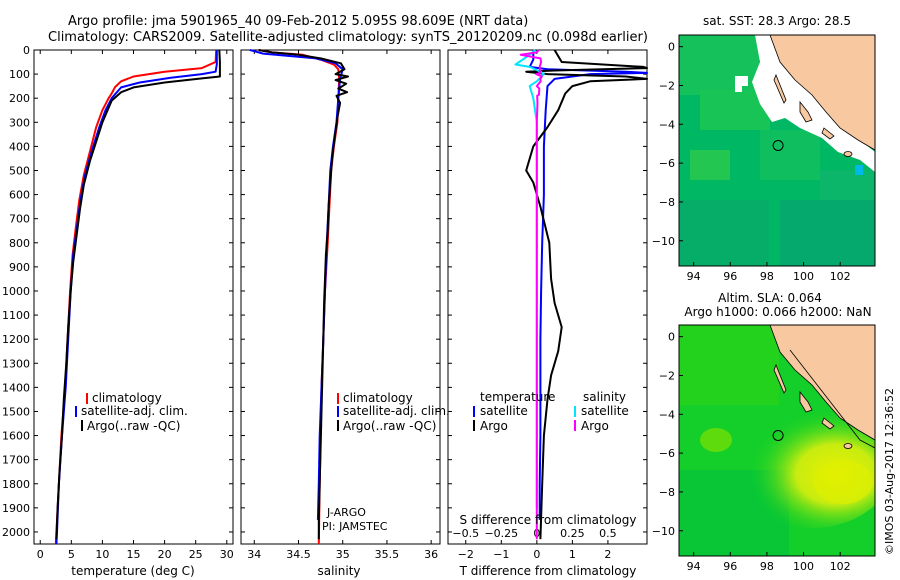  Describe the element at coordinates (19, 219) in the screenshot. I see `y-tick-label: 700` at that location.